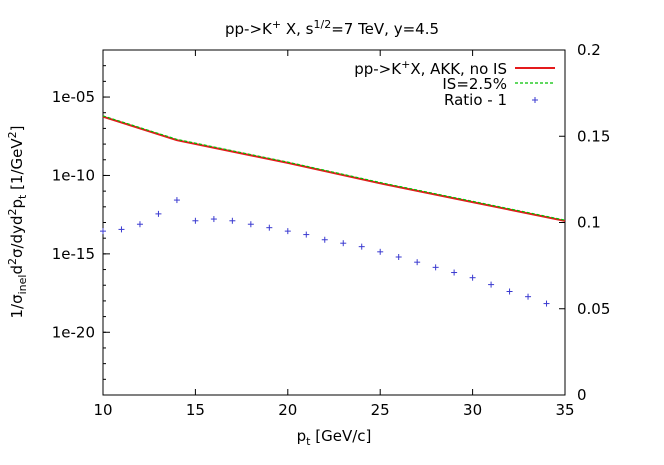  What do you see at coordinates (589, 50) in the screenshot?
I see `y2-tick-label: 0.2` at bounding box center [589, 50].